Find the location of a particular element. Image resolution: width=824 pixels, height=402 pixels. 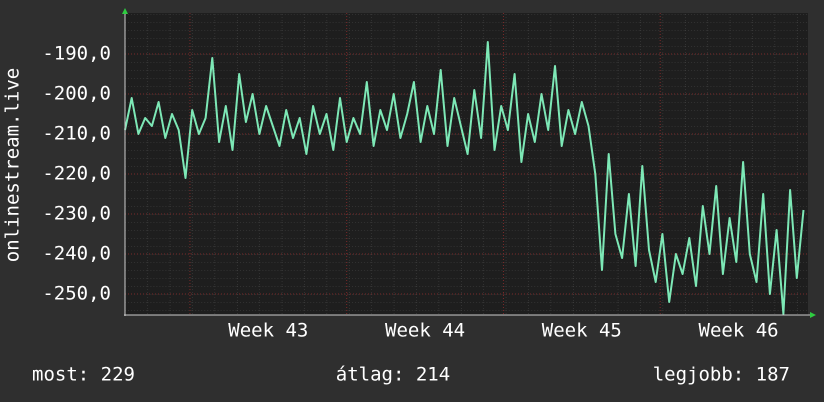

y-tick-label: -200,0 is located at coordinates (76, 94).